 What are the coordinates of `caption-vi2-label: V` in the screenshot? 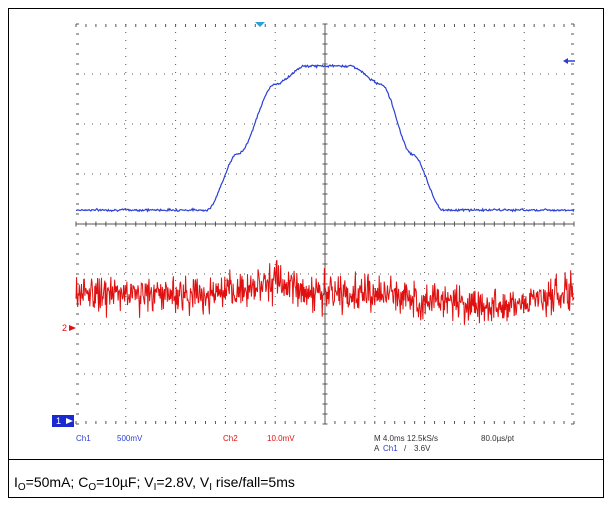 It's located at (204, 482).